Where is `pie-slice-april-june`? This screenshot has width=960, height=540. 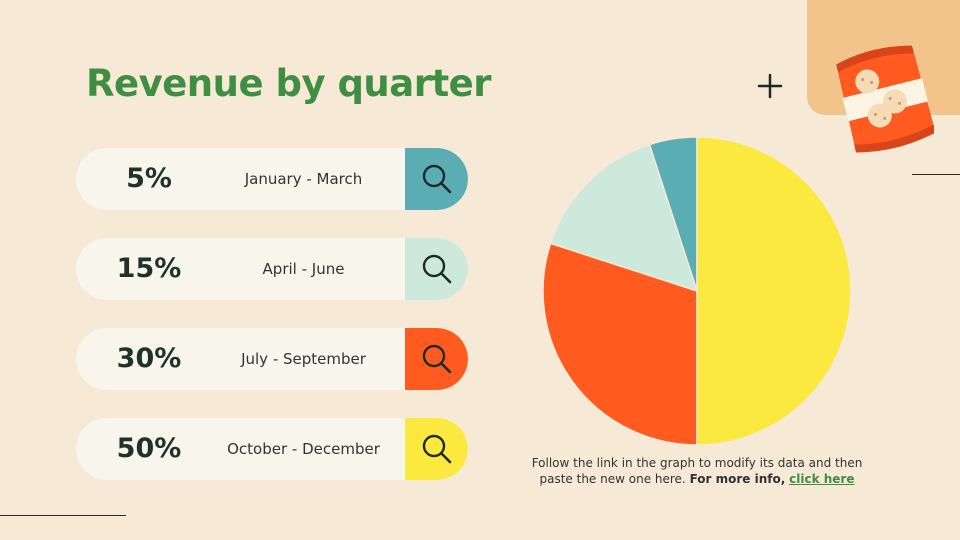
pie-slice-april-june is located at coordinates (624, 218).